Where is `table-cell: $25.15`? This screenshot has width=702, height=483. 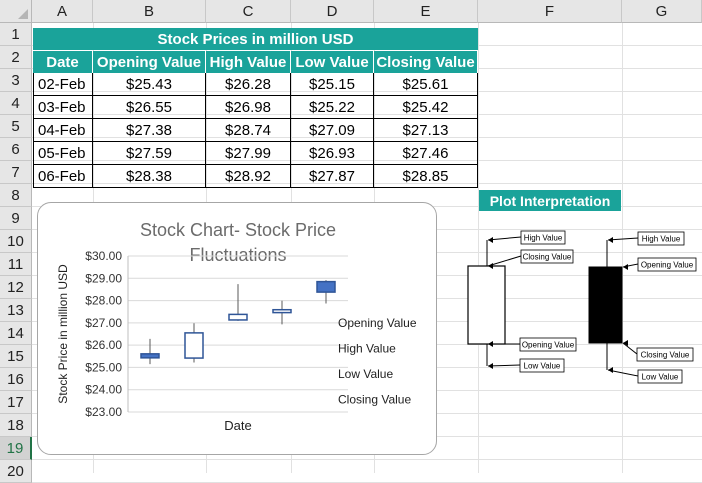
table-cell: $25.15 is located at coordinates (332, 84).